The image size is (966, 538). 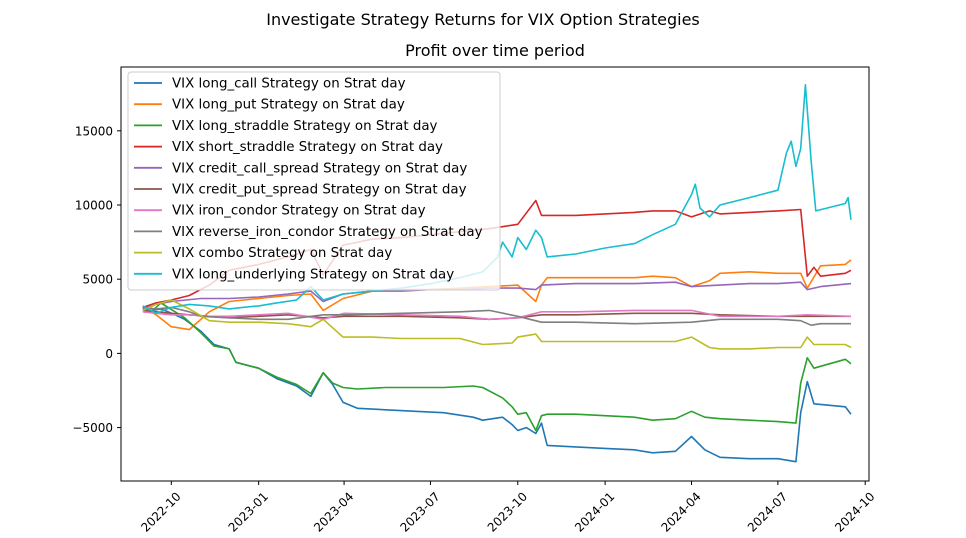 I want to click on legend-label: VIX long_put Strategy on Strat day, so click(x=288, y=105).